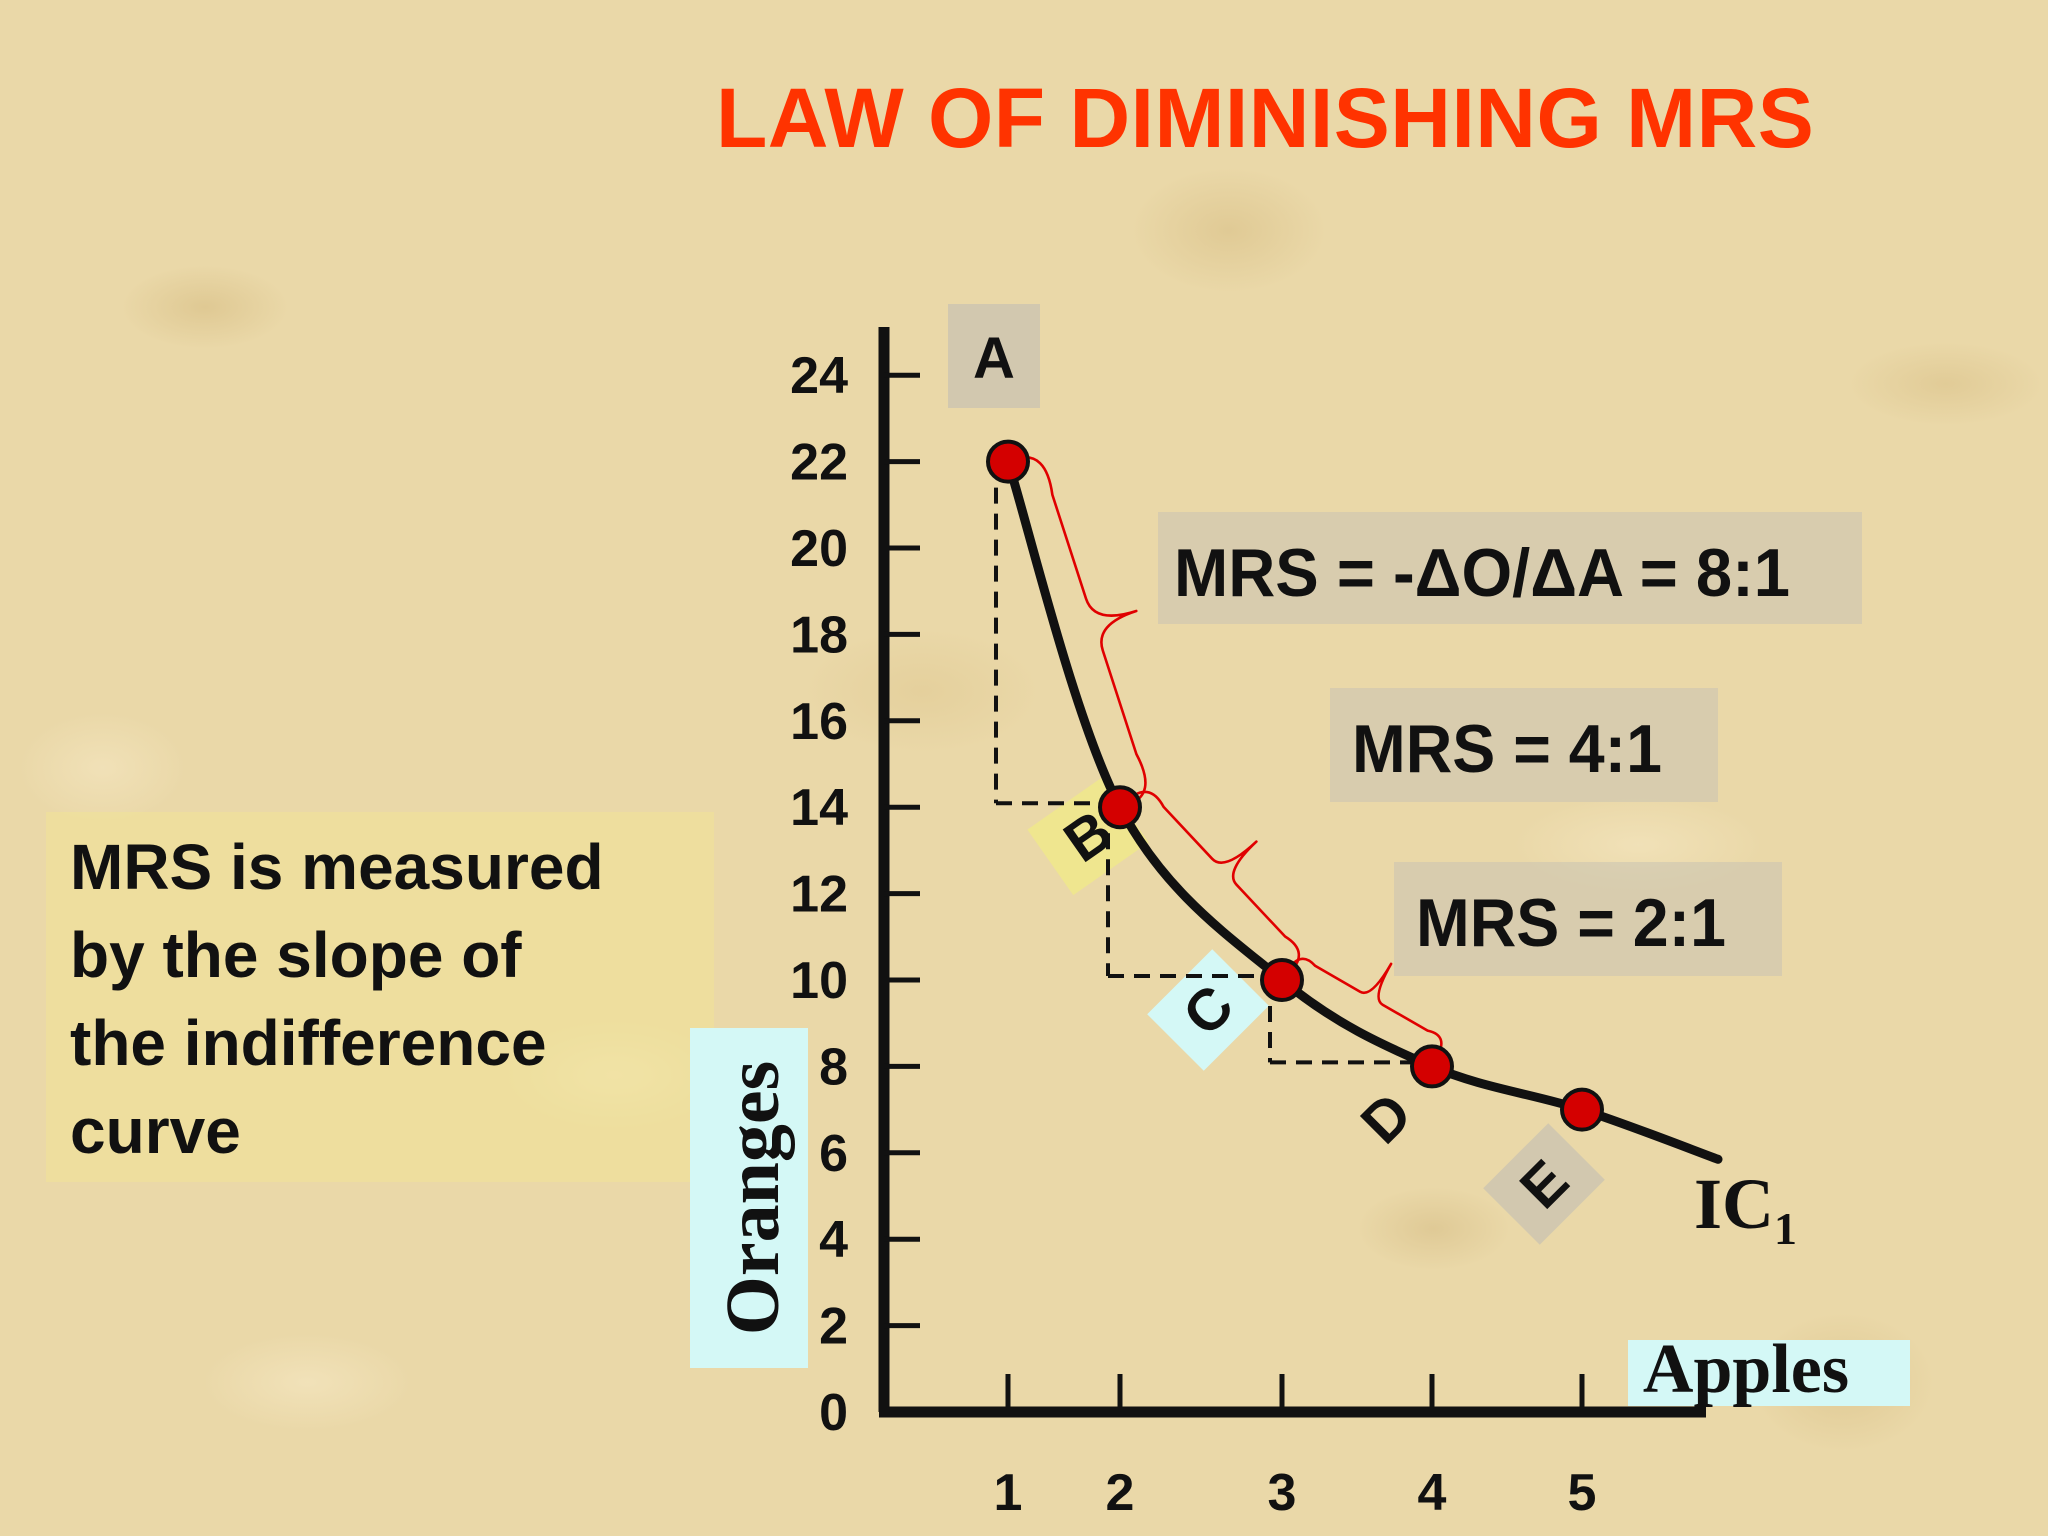 The height and width of the screenshot is (1536, 2048). Describe the element at coordinates (753, 1198) in the screenshot. I see `y-axis-title: Oranges` at that location.